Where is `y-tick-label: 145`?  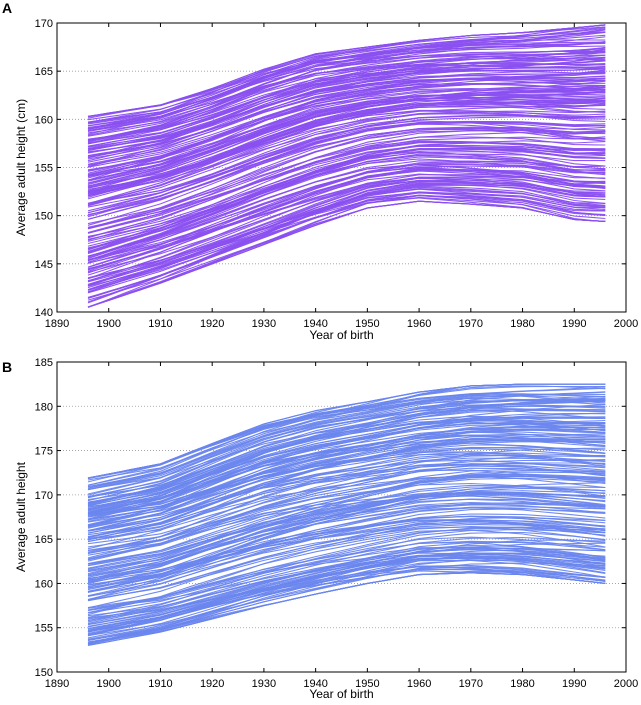 y-tick-label: 145 is located at coordinates (44, 265).